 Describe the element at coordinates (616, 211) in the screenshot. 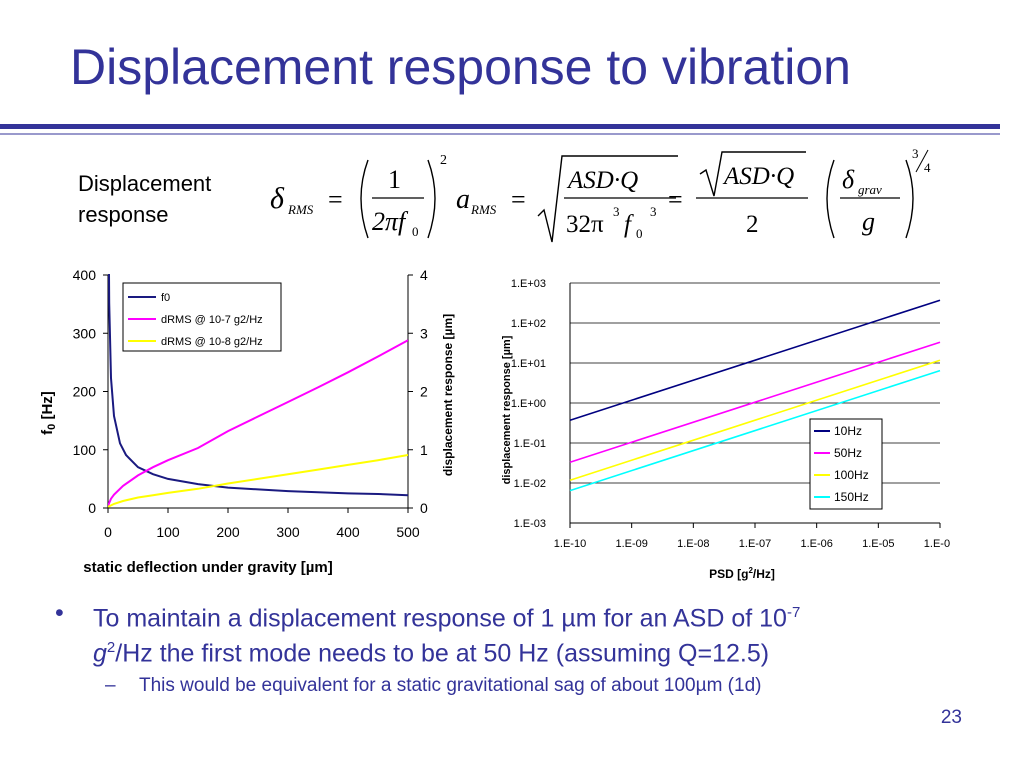

I see `formula-cube-1: 3` at that location.